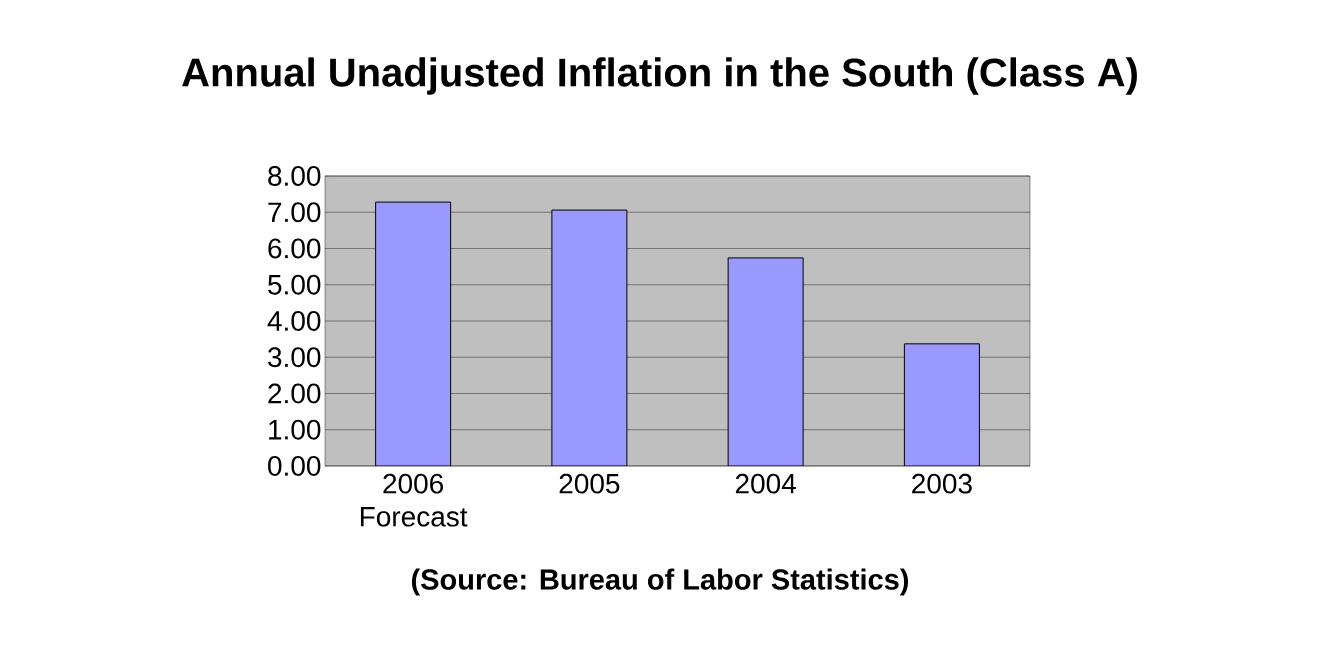  Describe the element at coordinates (294, 357) in the screenshot. I see `y-tick-label: 3.00` at that location.